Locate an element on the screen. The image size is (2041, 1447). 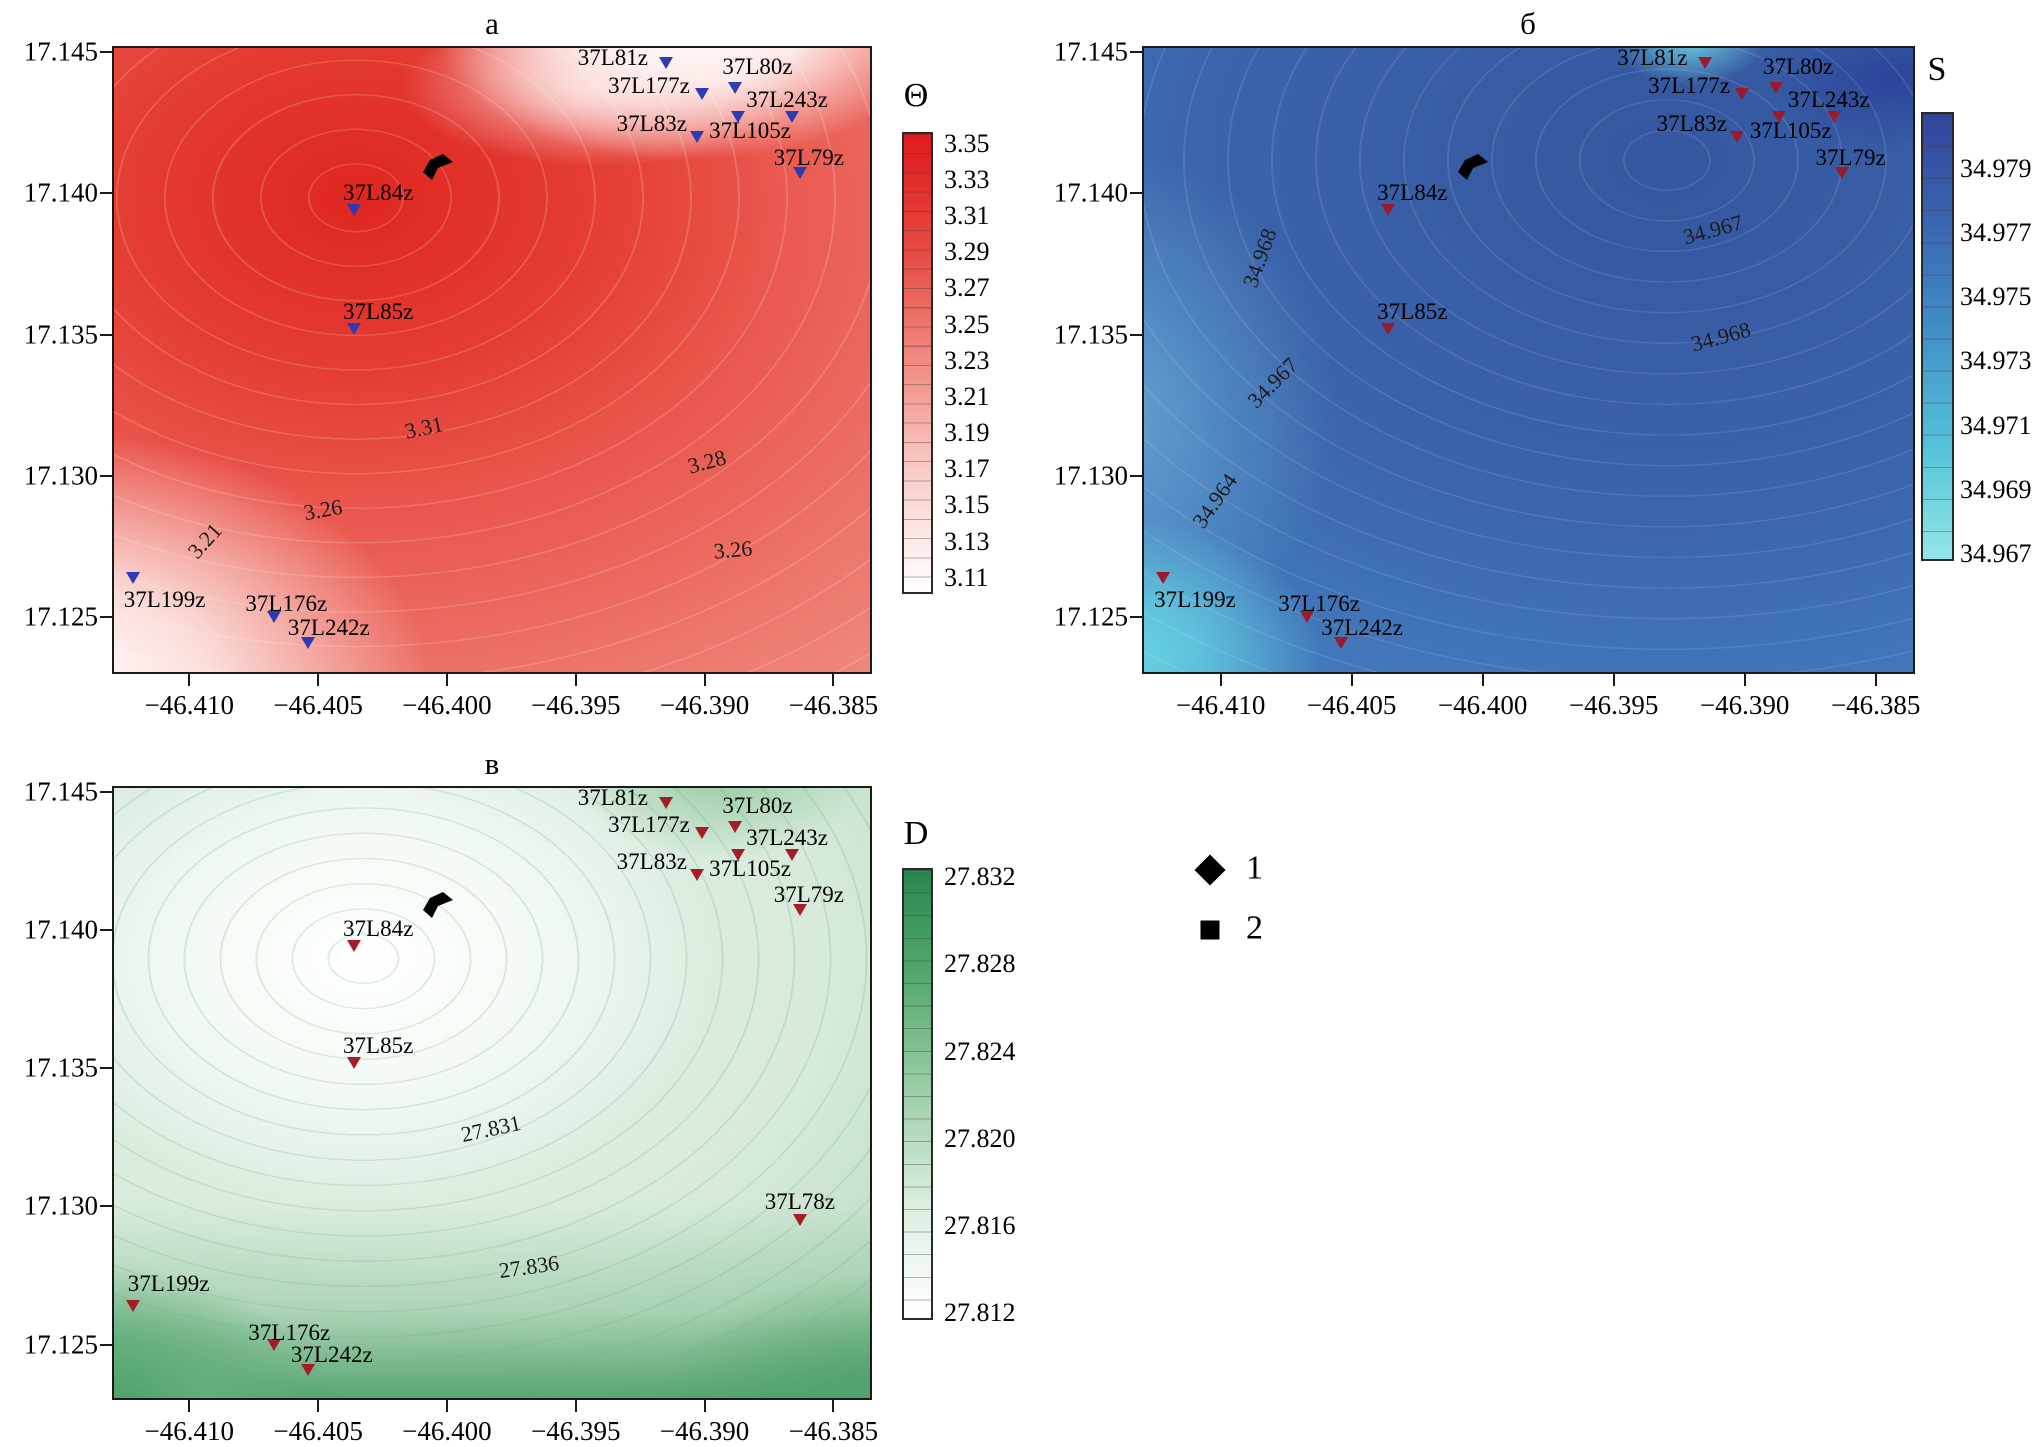
station-label: 37L105z is located at coordinates (750, 130).